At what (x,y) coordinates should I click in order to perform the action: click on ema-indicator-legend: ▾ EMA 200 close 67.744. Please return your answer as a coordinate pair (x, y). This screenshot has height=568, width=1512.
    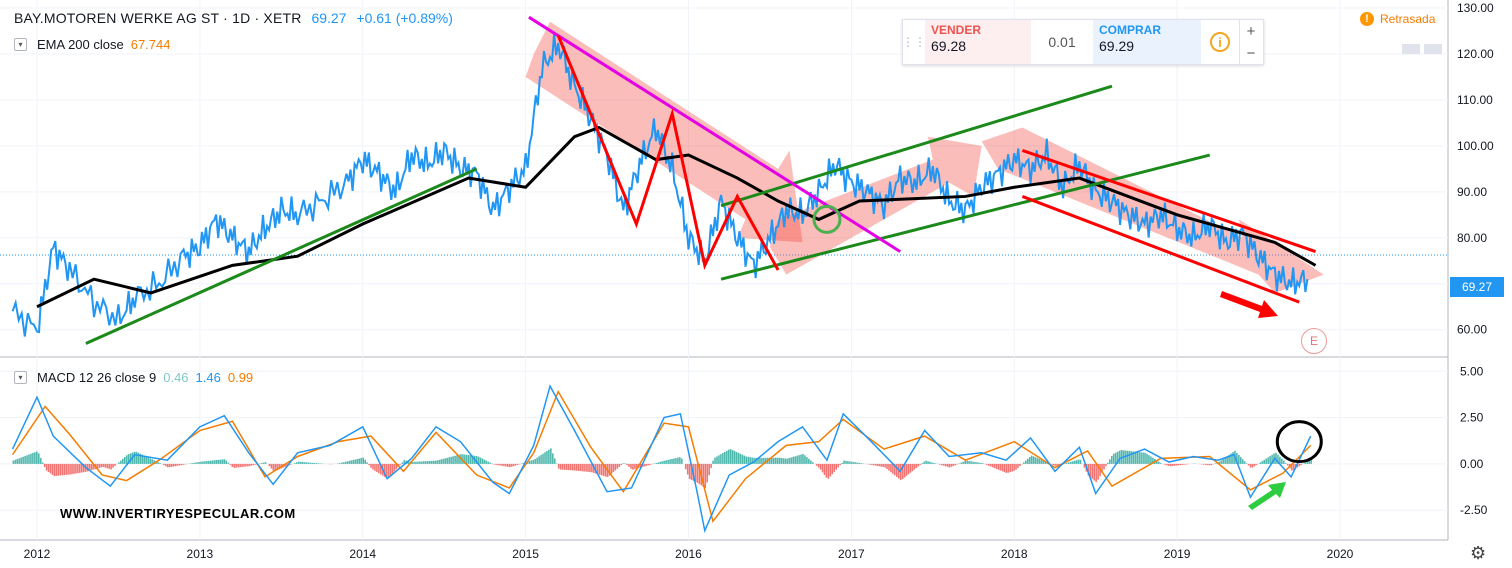
    Looking at the image, I should click on (92, 44).